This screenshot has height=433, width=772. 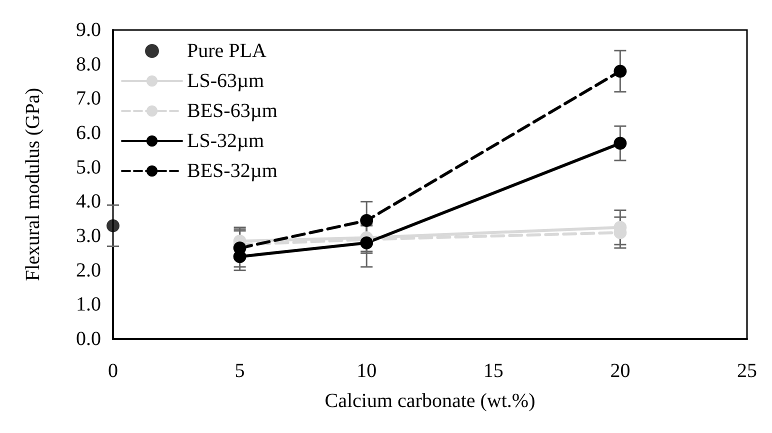 What do you see at coordinates (232, 171) in the screenshot?
I see `legend-label: BES-32µm` at bounding box center [232, 171].